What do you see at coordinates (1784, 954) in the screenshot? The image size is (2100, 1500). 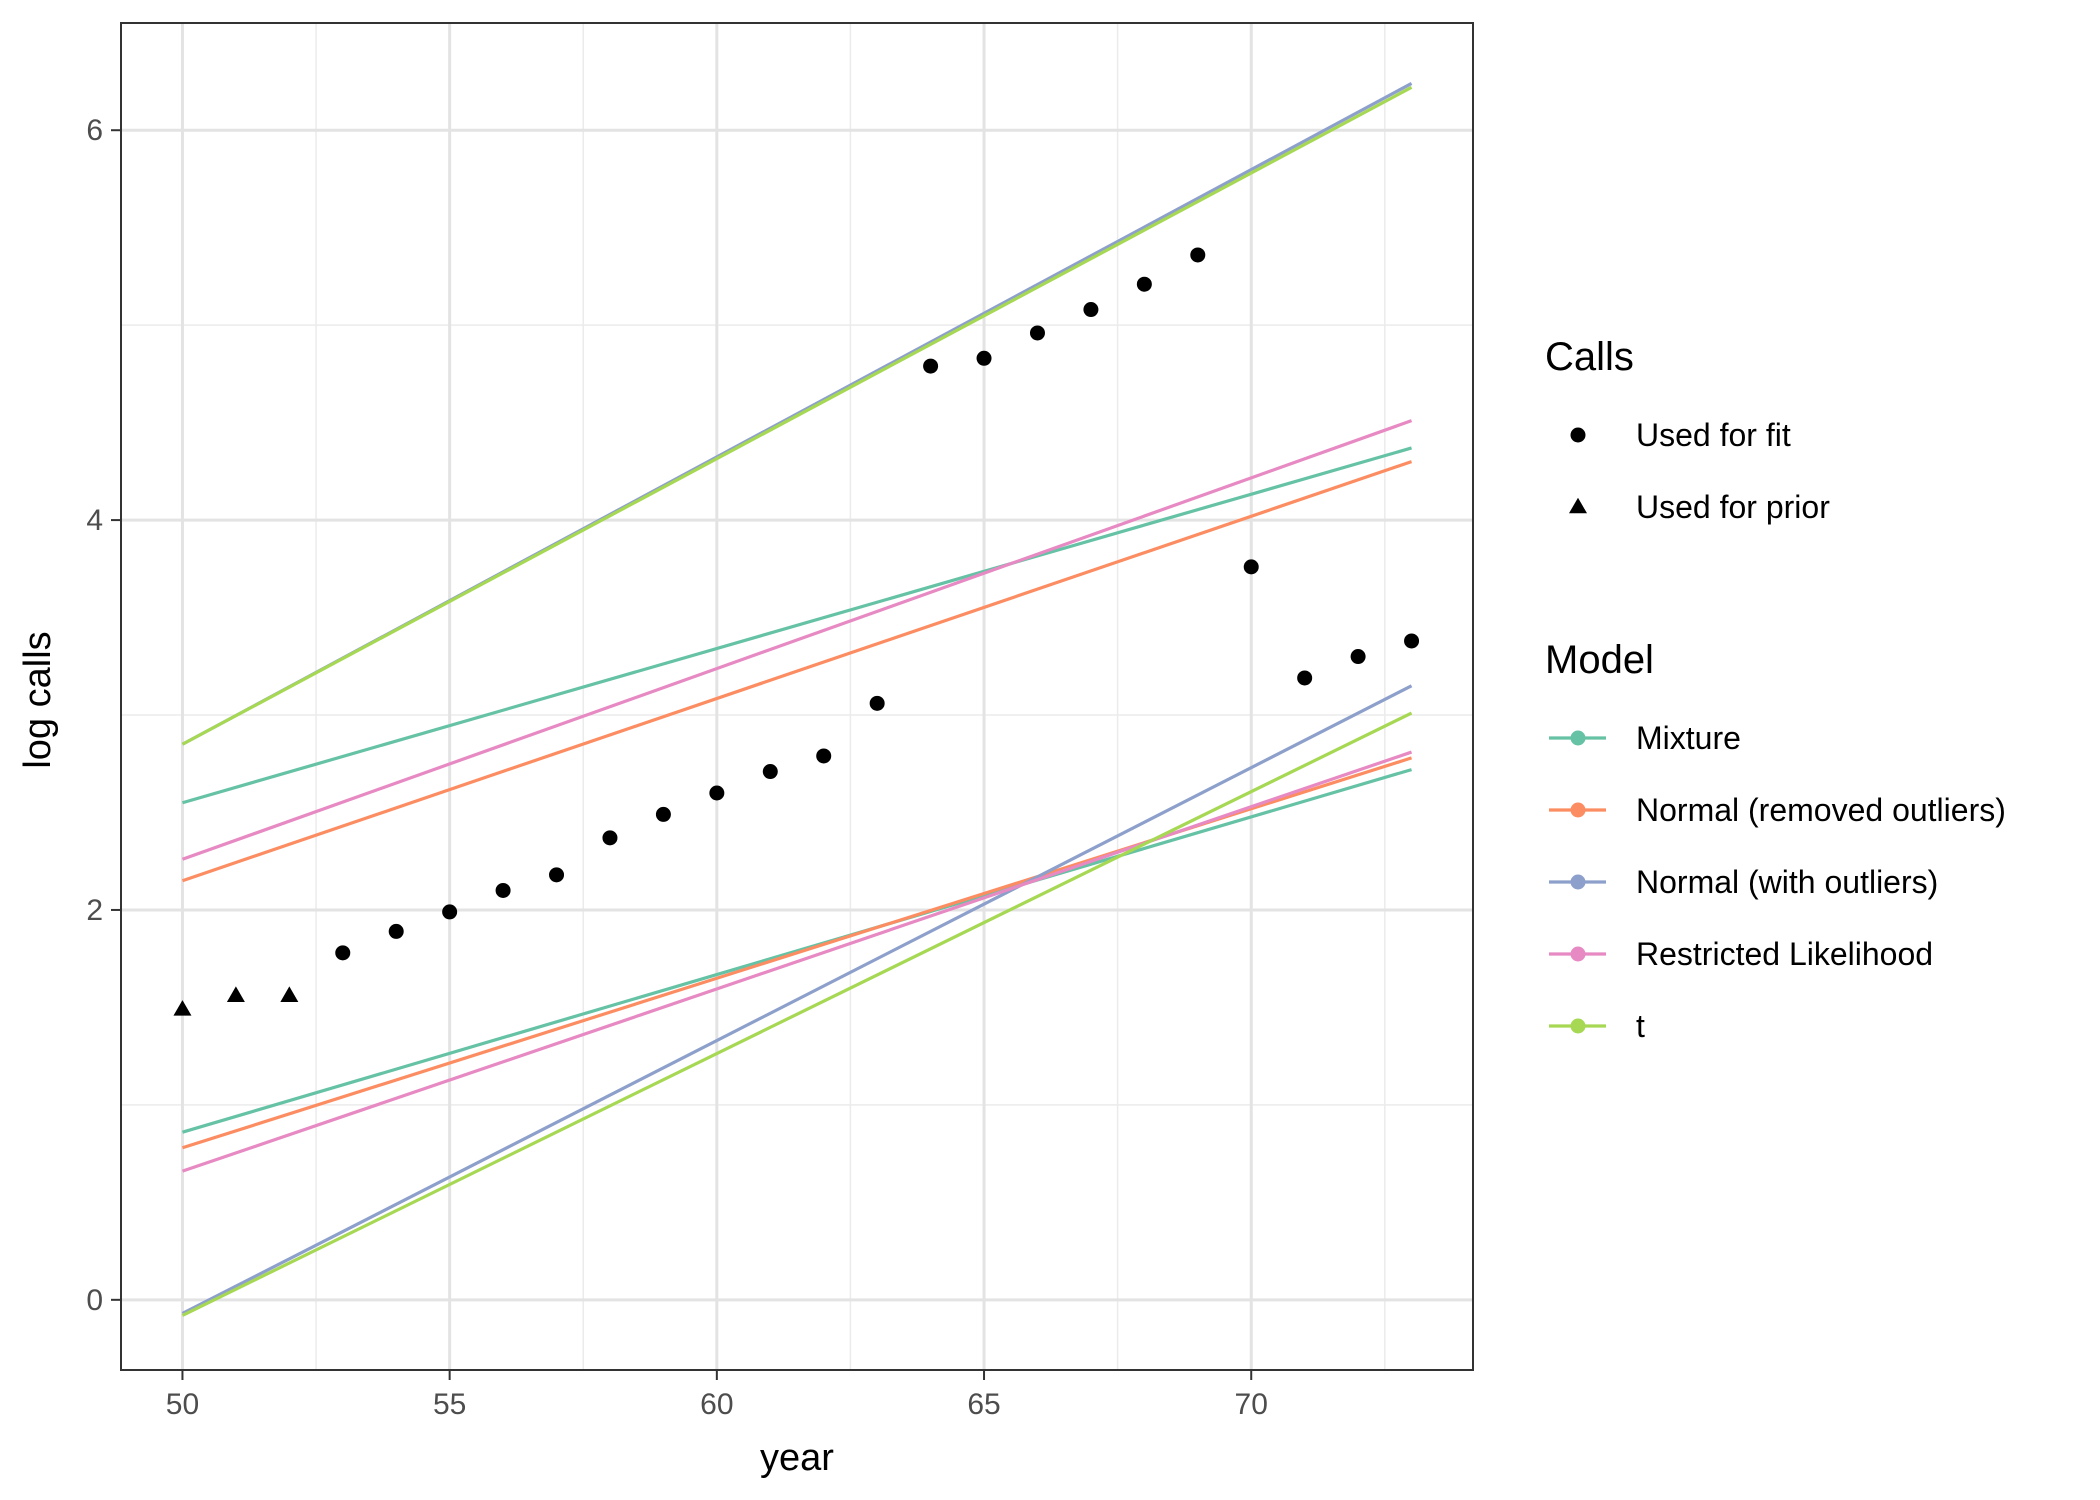 I see `legend-label: Restricted Likelihood` at bounding box center [1784, 954].